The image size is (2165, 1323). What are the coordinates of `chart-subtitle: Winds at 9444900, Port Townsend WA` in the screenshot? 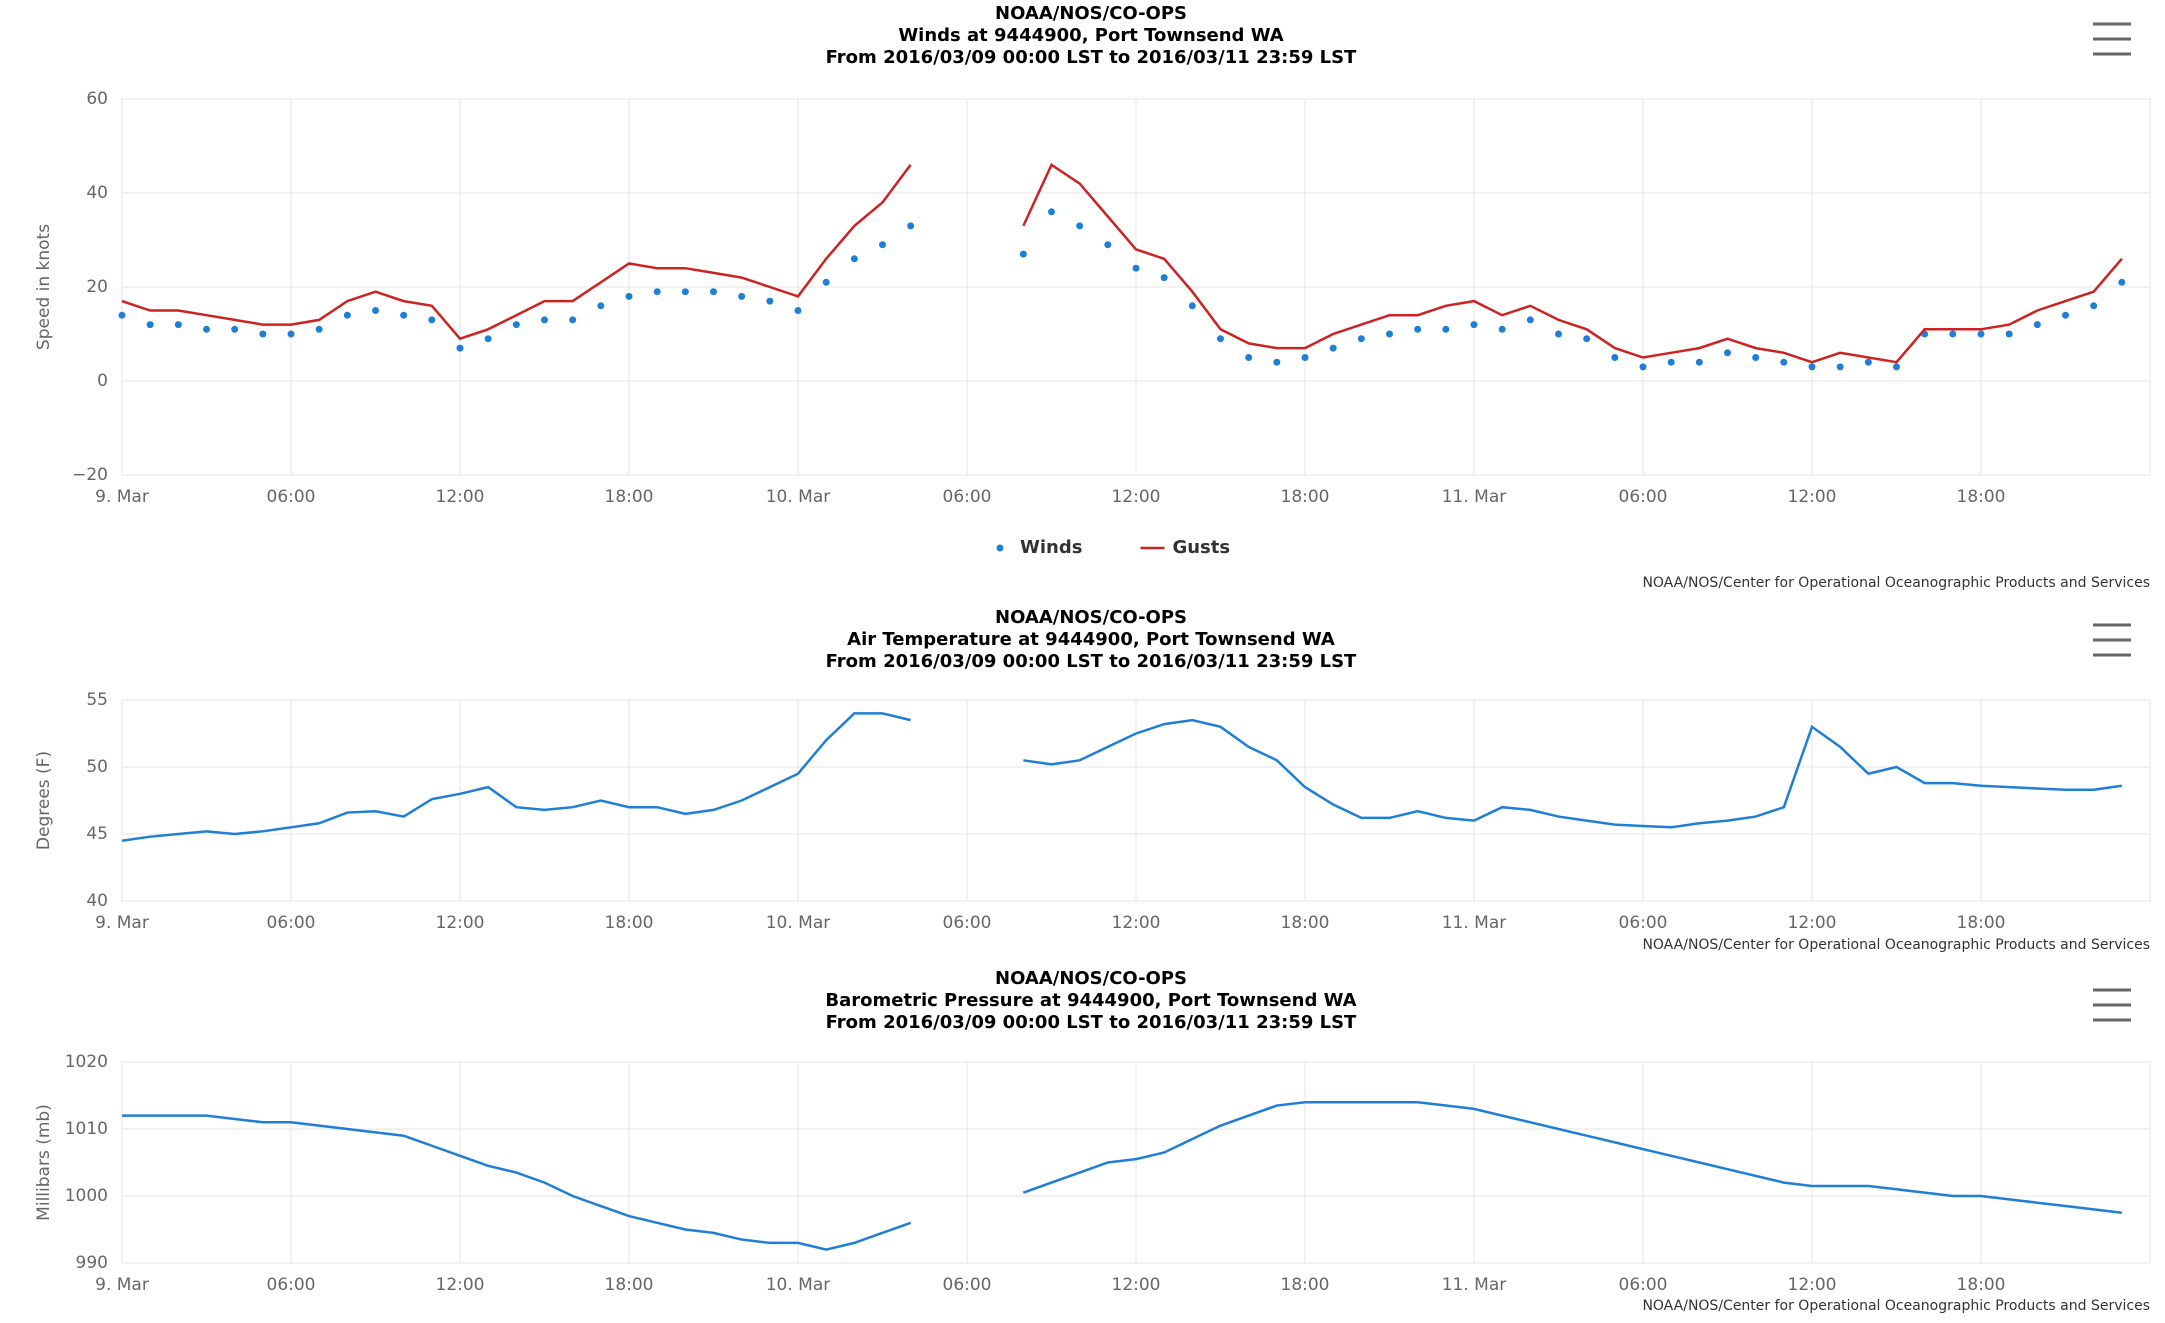 It's located at (1090, 35).